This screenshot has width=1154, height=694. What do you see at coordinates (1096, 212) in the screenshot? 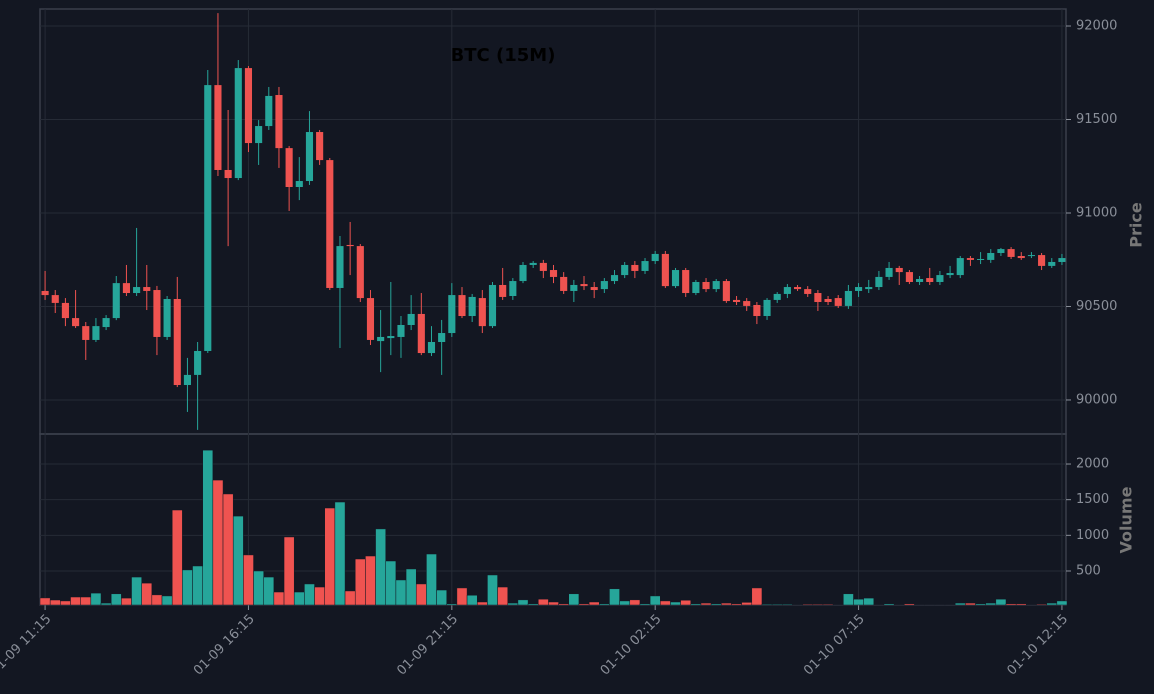
I see `y-tick-label: 91000` at bounding box center [1096, 212].